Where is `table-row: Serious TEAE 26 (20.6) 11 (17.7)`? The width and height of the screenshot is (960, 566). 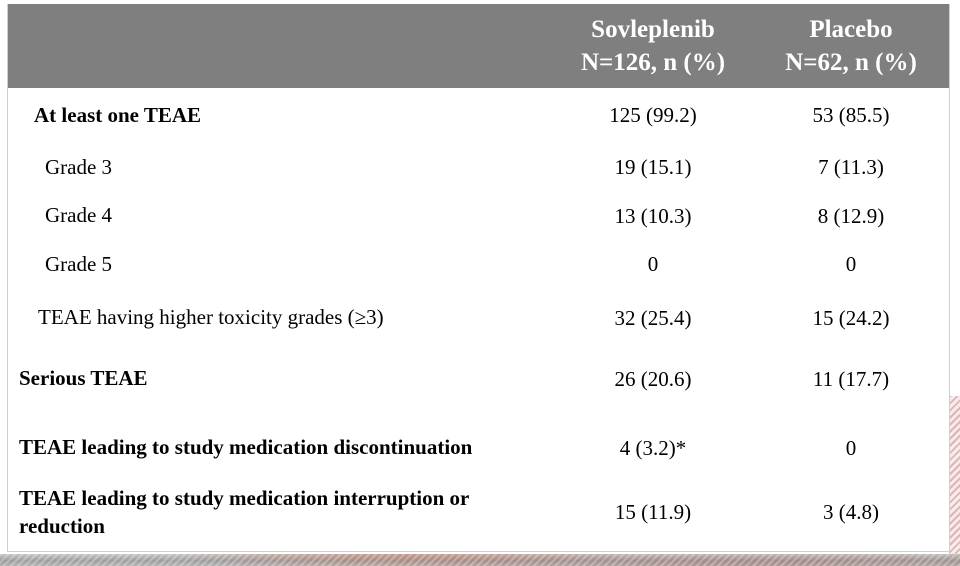 table-row: Serious TEAE 26 (20.6) 11 (17.7) is located at coordinates (478, 379).